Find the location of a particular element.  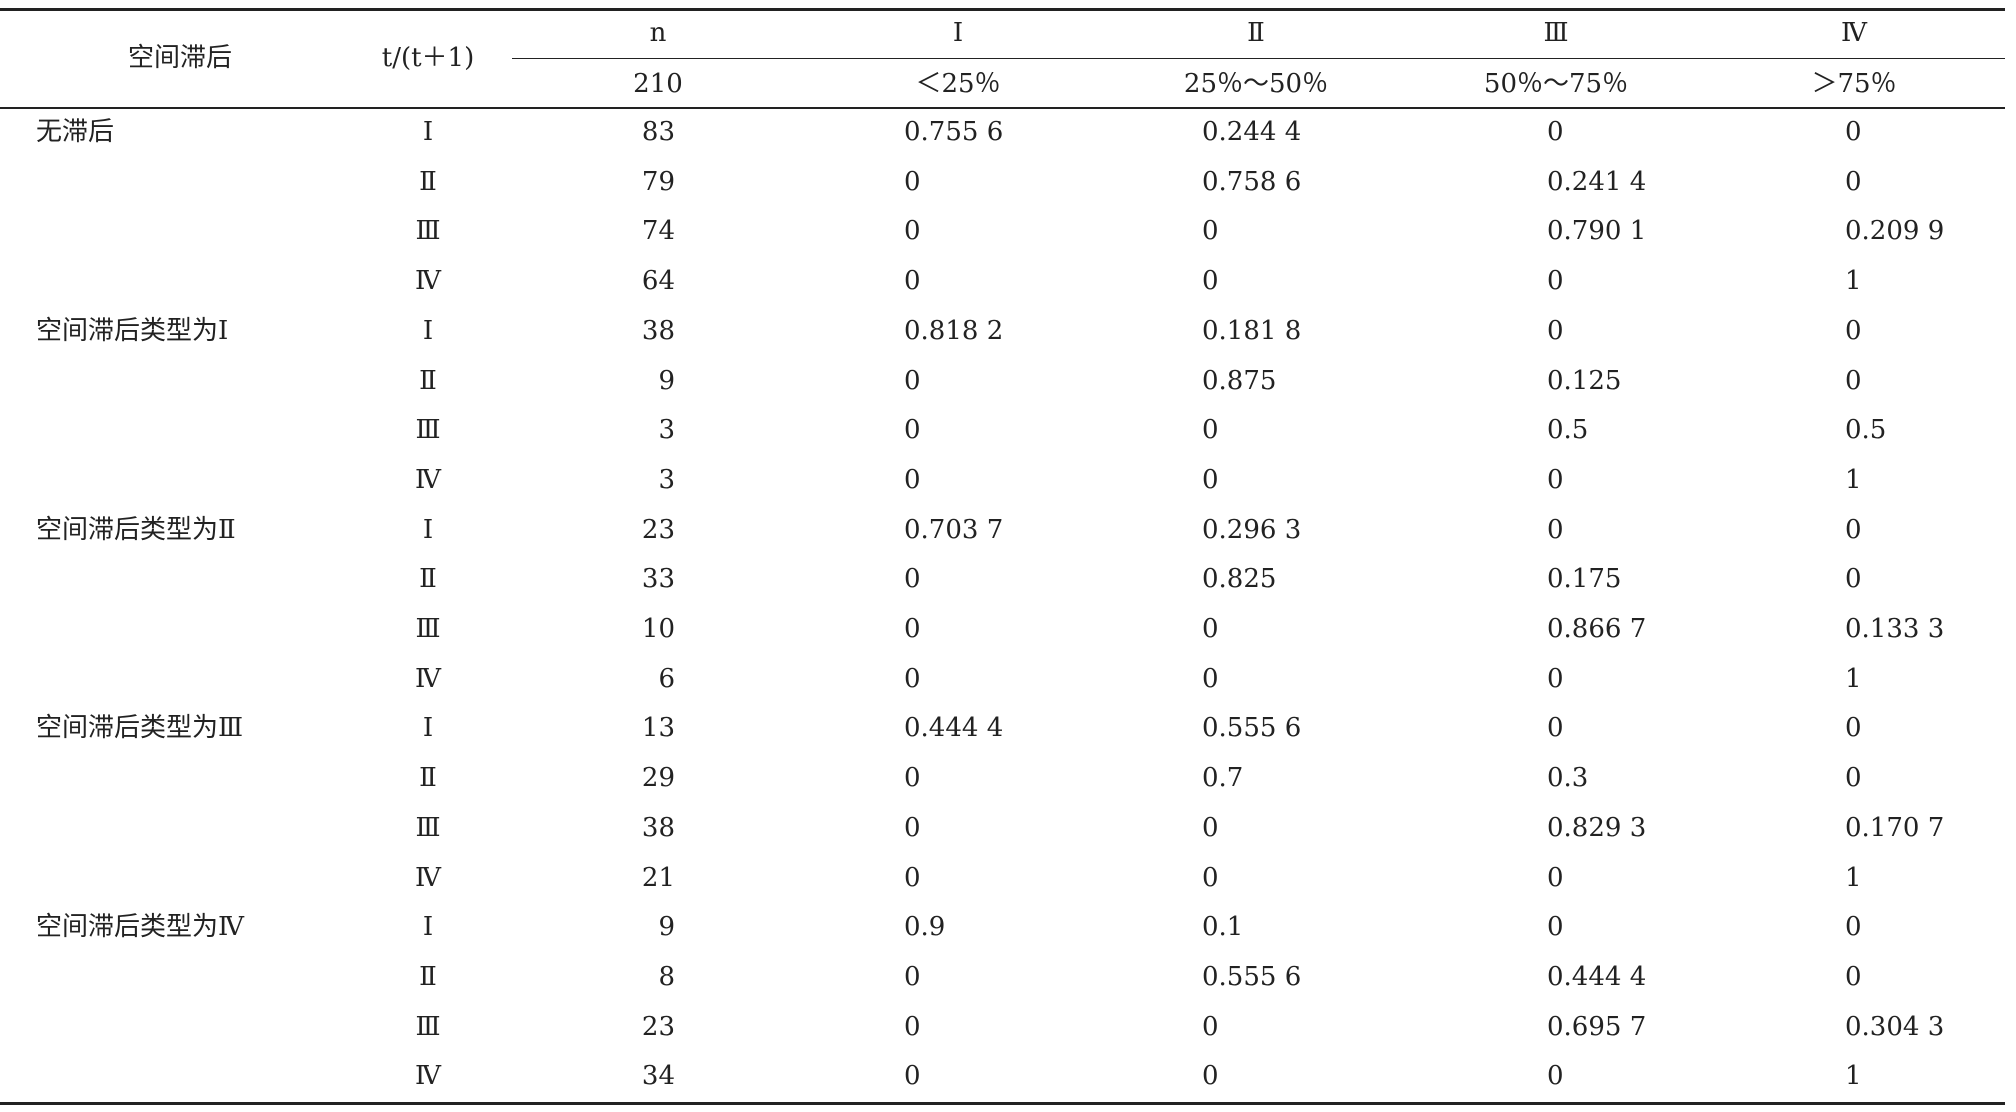

table-cell: 0.170 7 is located at coordinates (1895, 827).